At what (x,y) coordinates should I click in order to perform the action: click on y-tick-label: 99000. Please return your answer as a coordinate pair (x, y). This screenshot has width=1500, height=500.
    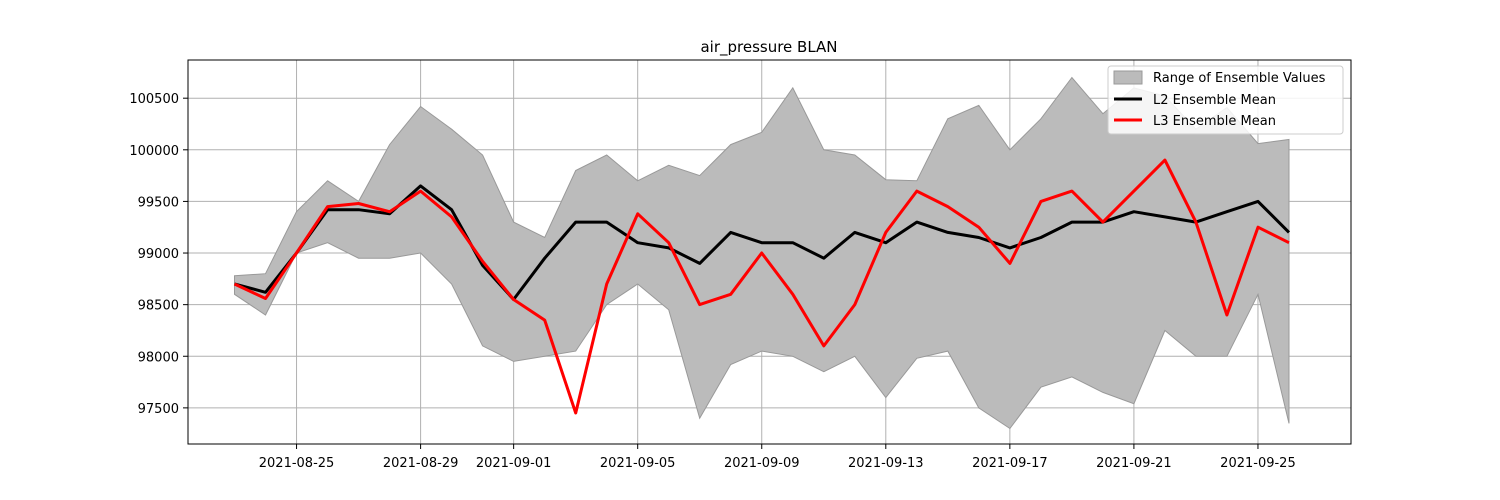
    Looking at the image, I should click on (158, 254).